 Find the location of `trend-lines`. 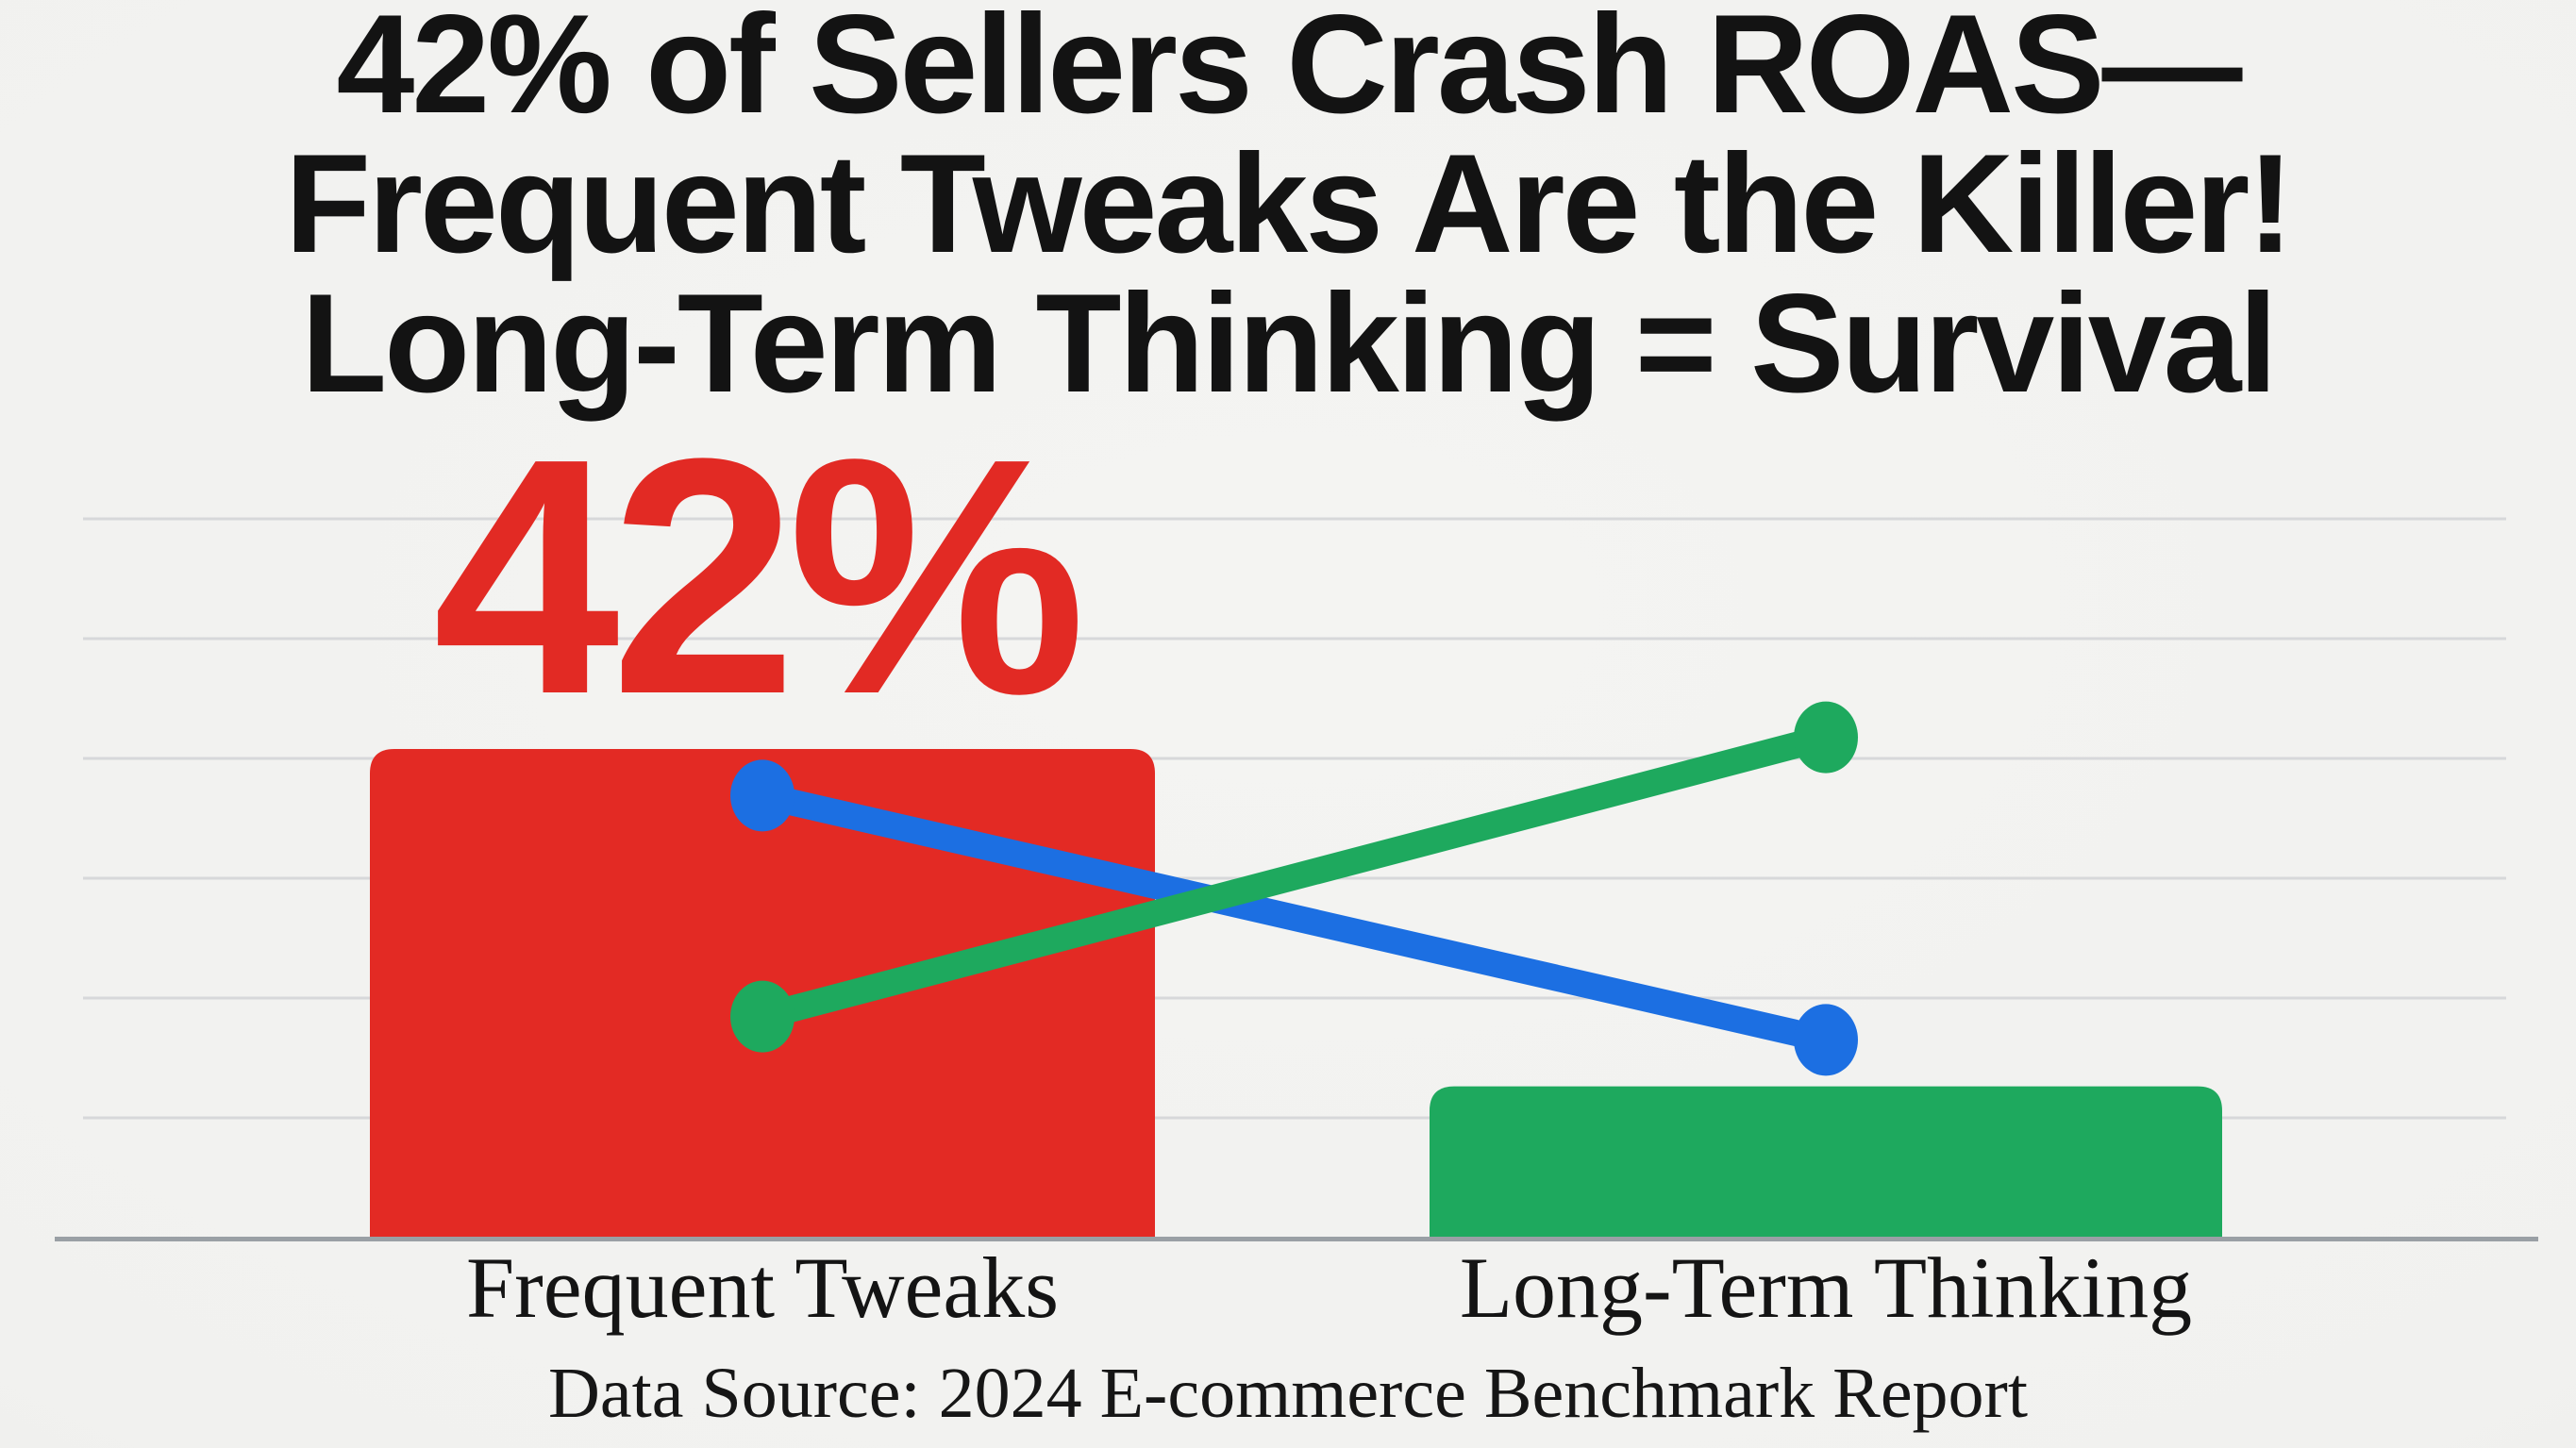

trend-lines is located at coordinates (1294, 888).